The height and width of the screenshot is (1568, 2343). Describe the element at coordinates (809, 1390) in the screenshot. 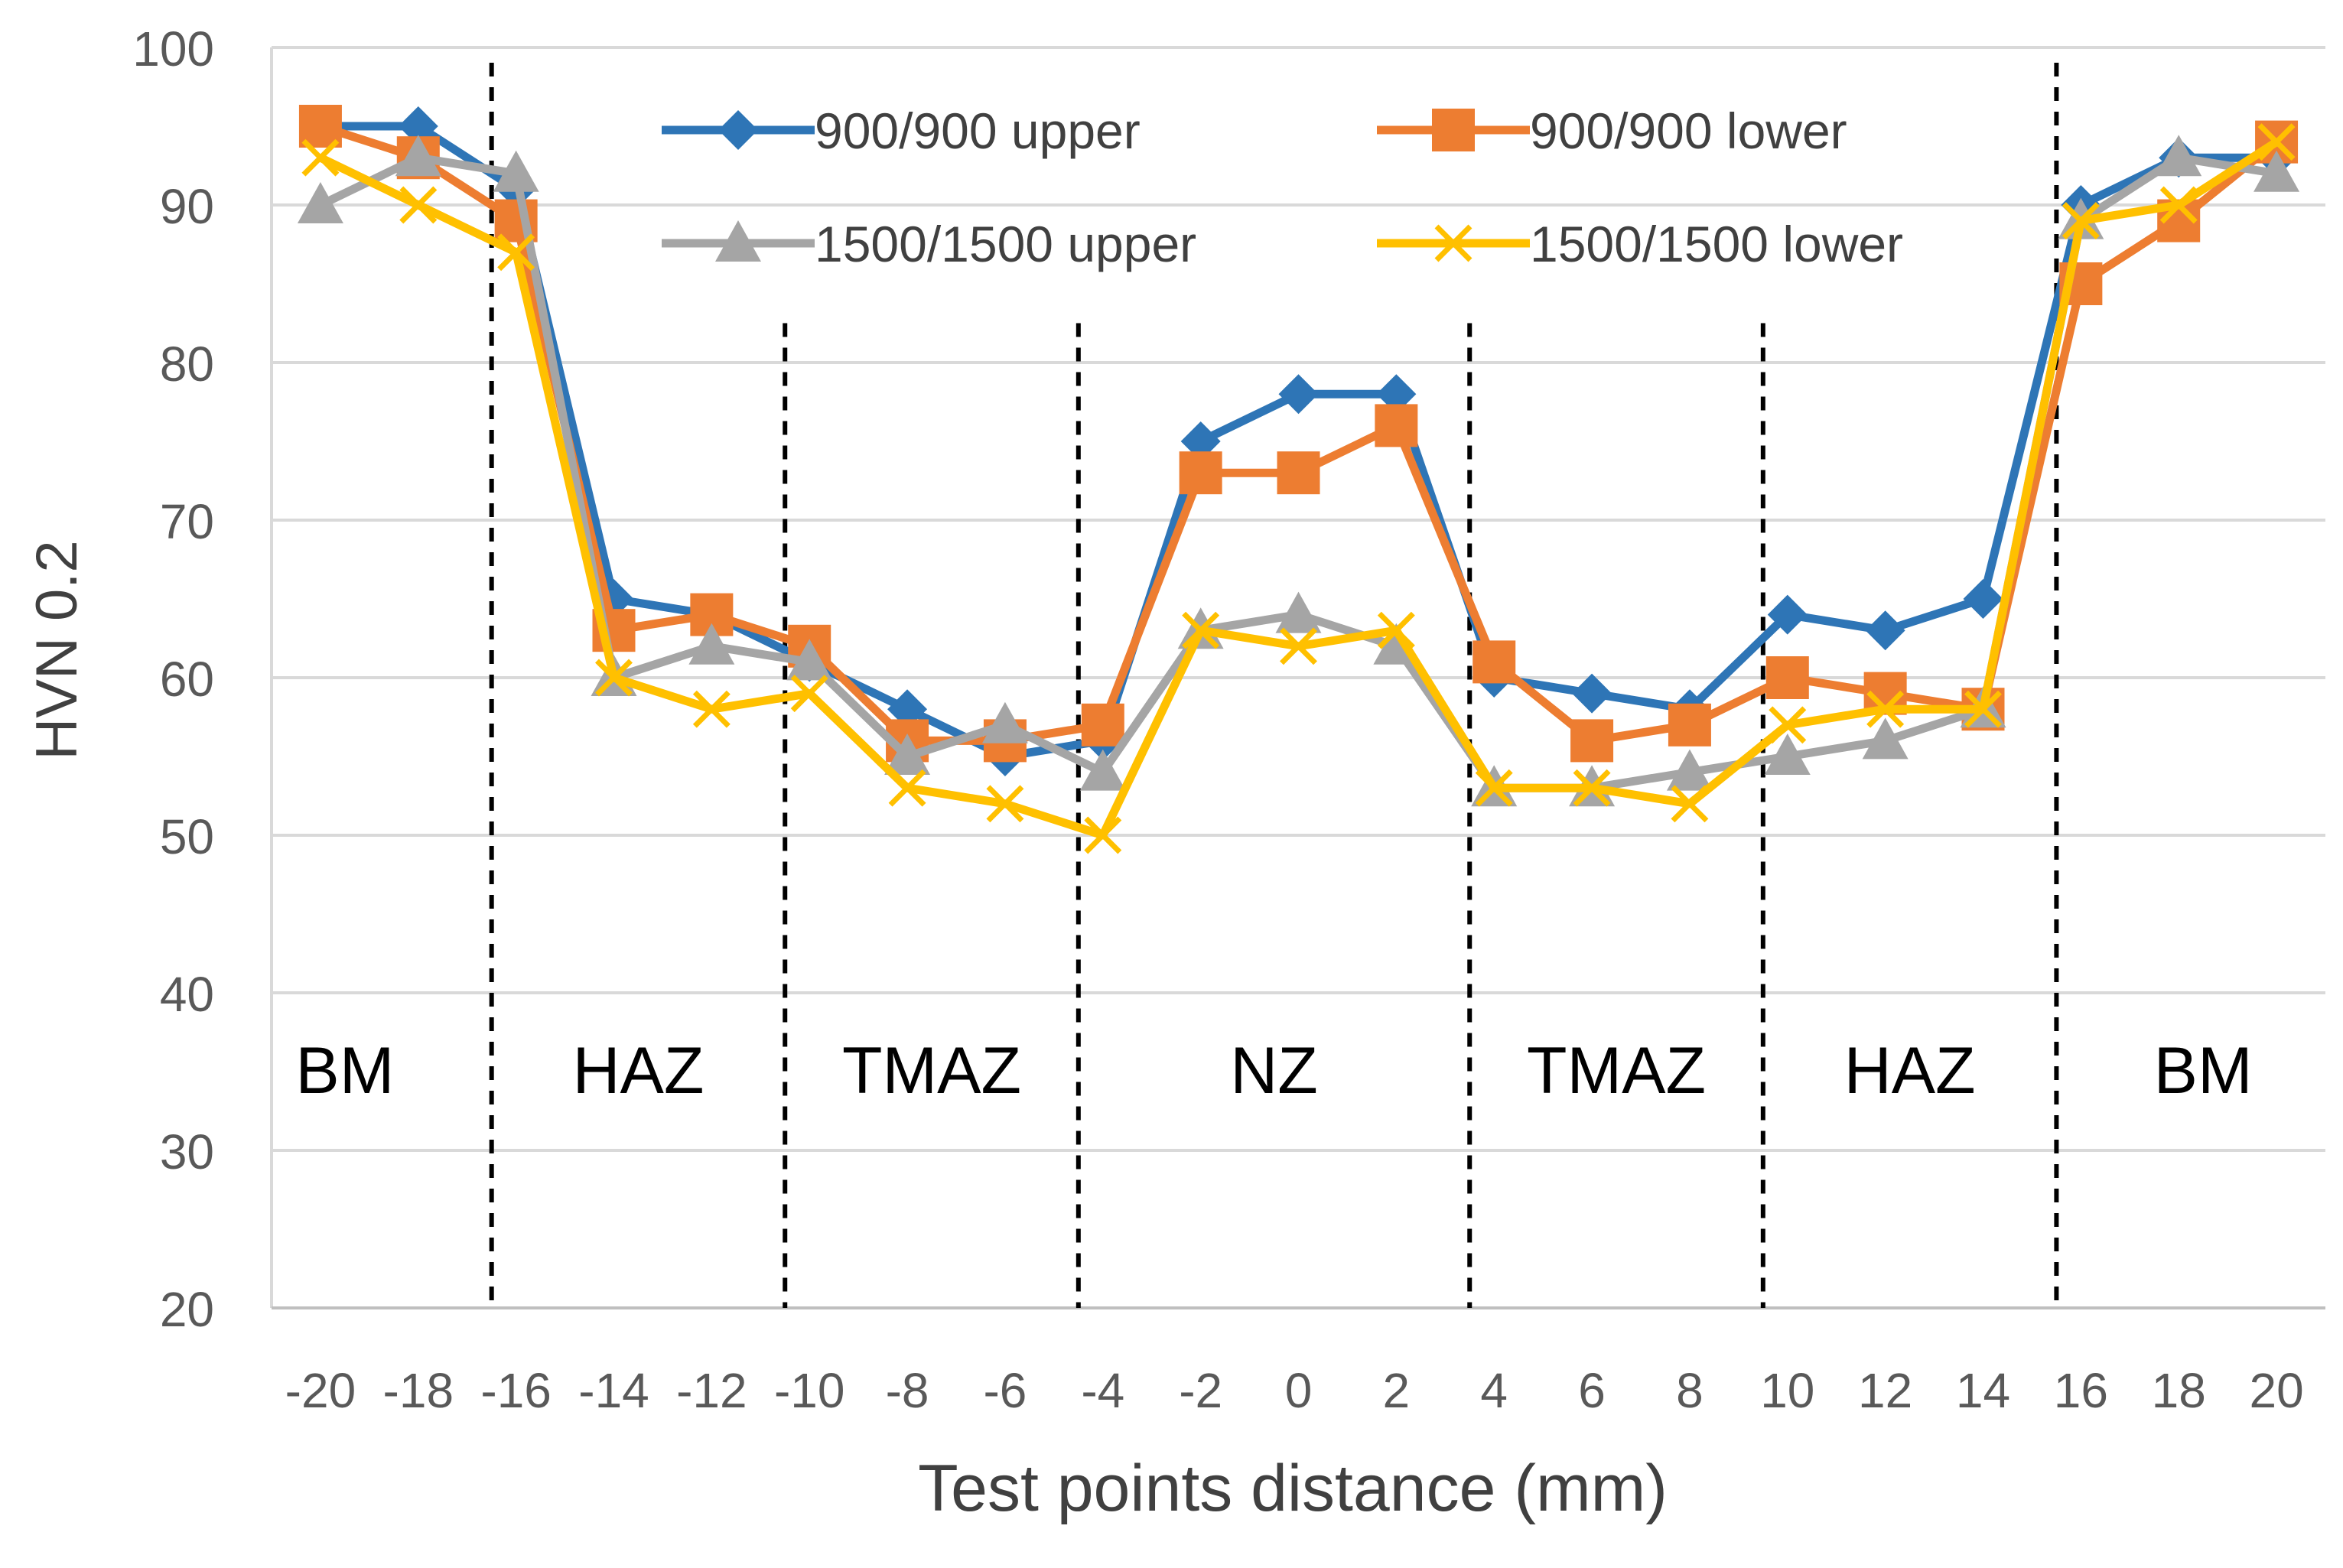

I see `x-tick-label: -10` at that location.